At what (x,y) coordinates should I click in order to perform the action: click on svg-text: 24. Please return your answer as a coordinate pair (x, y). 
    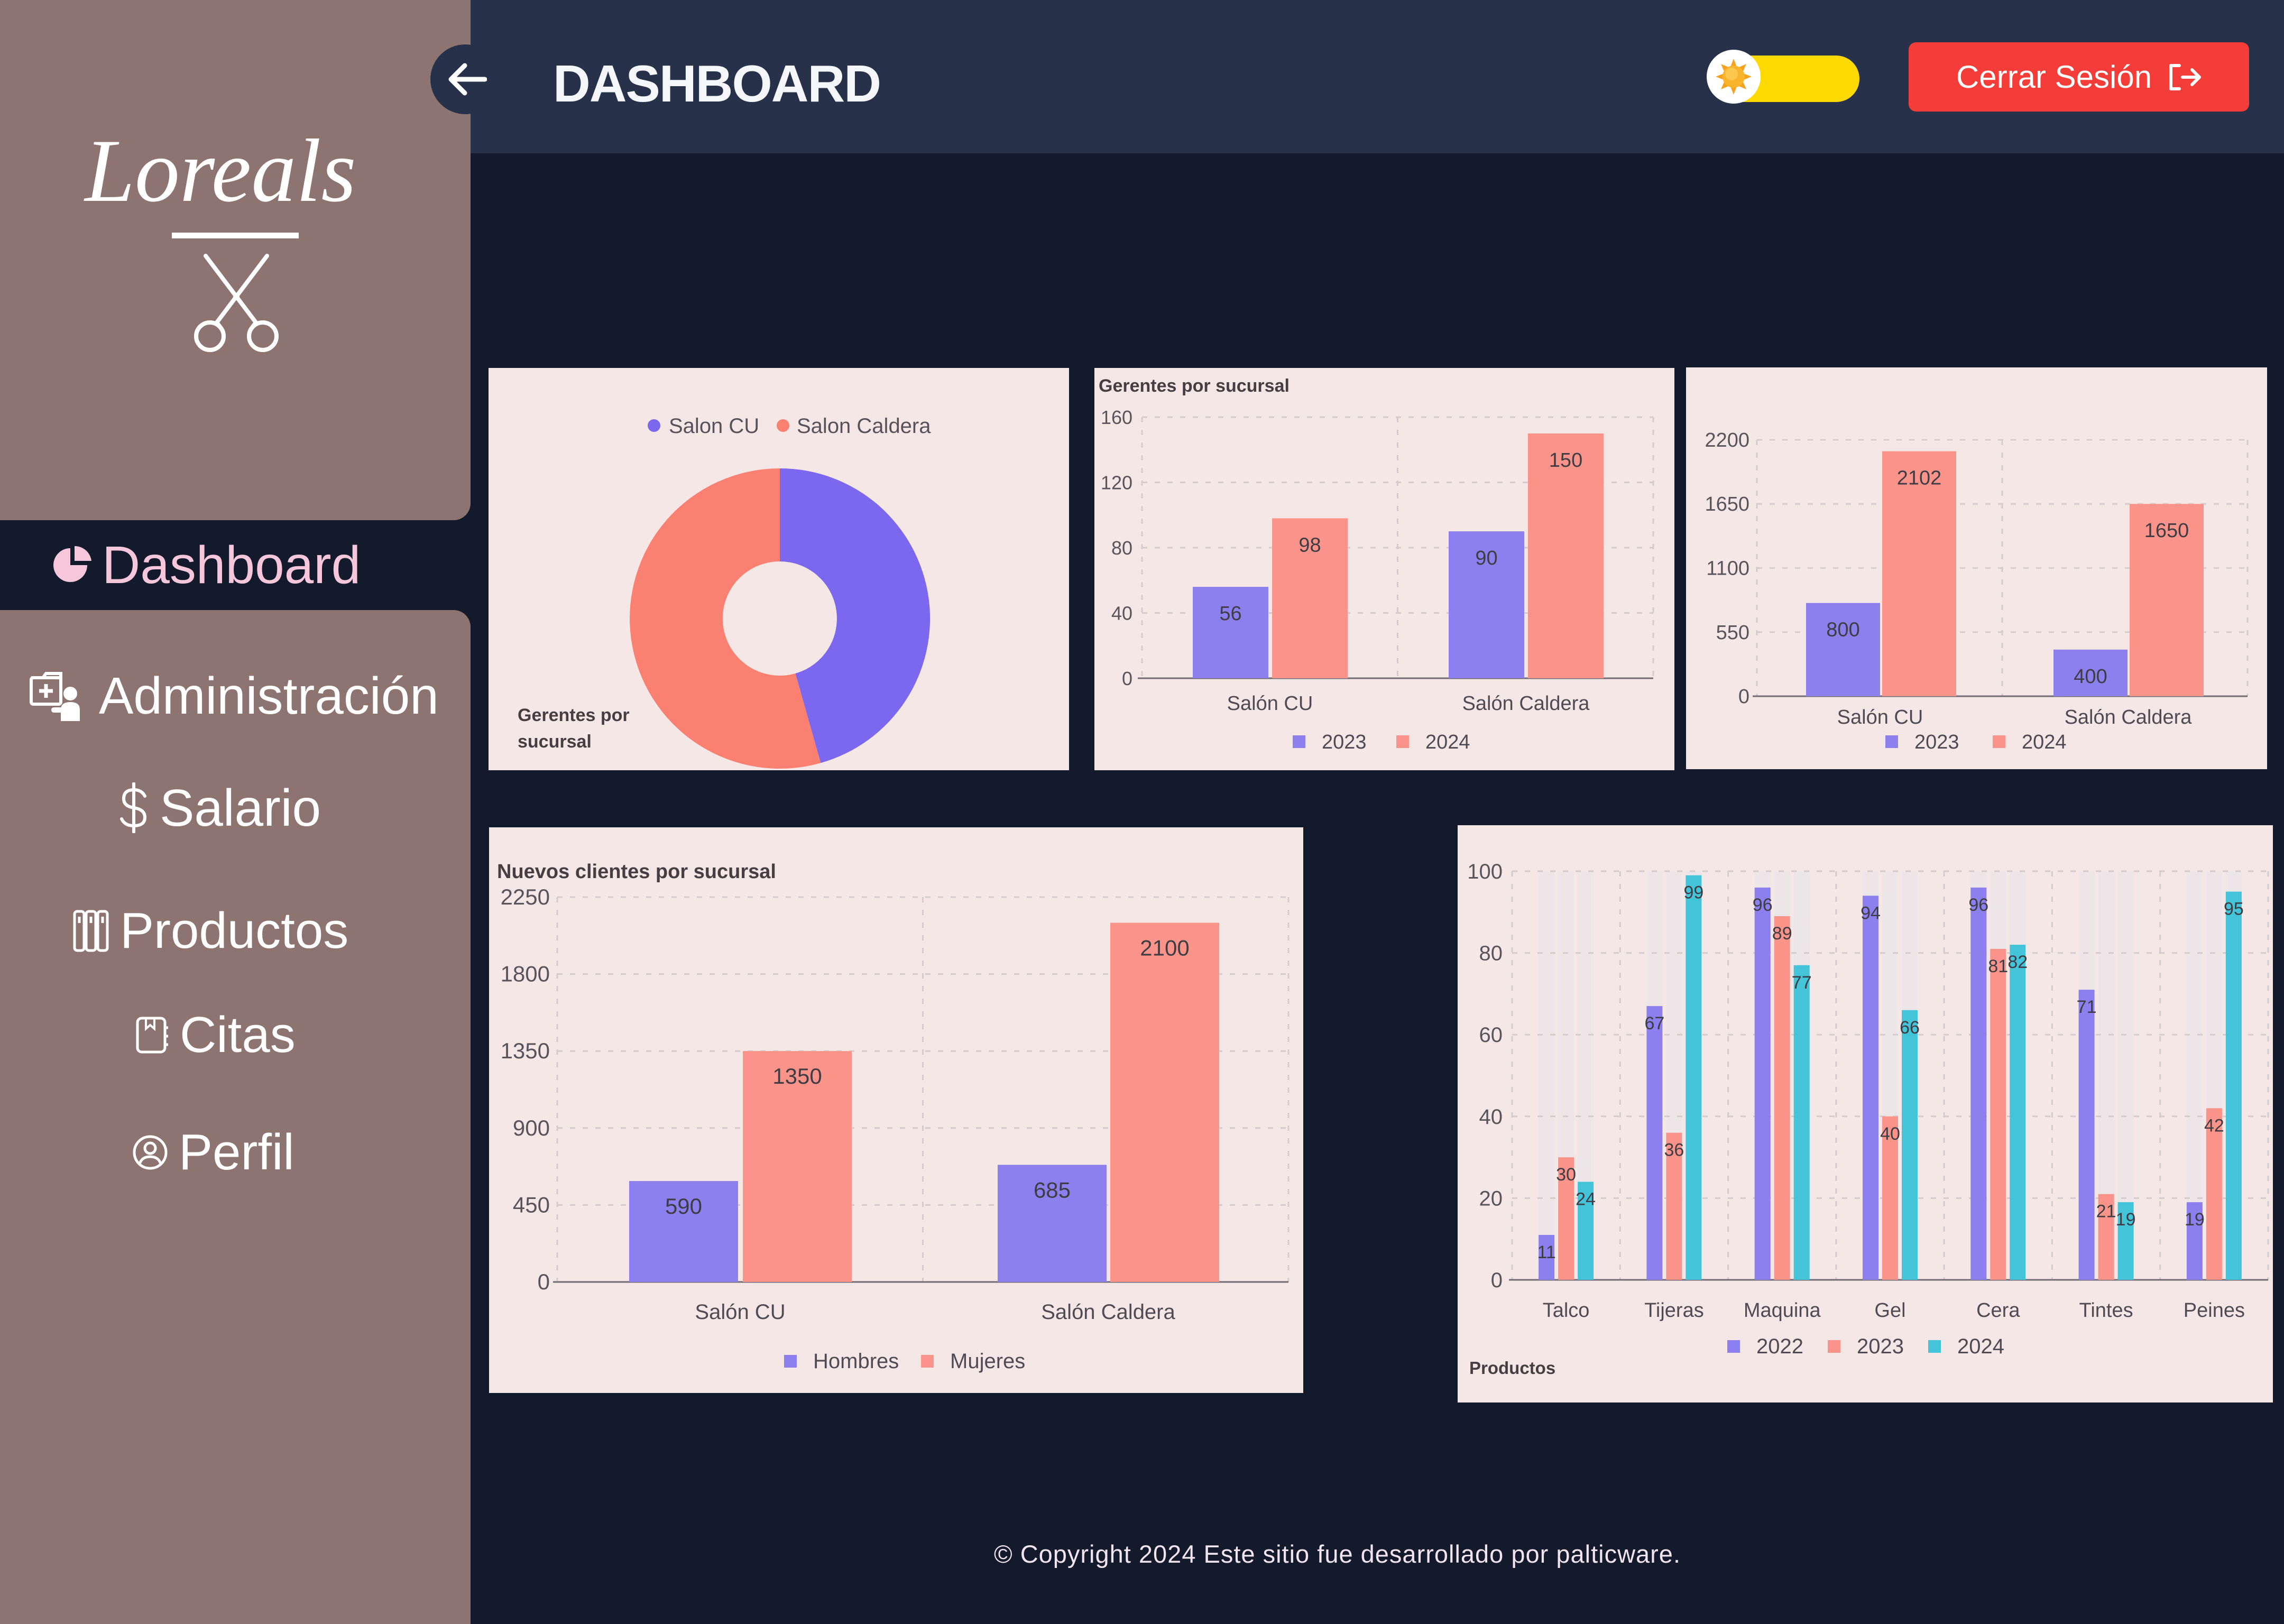
    Looking at the image, I should click on (1586, 1199).